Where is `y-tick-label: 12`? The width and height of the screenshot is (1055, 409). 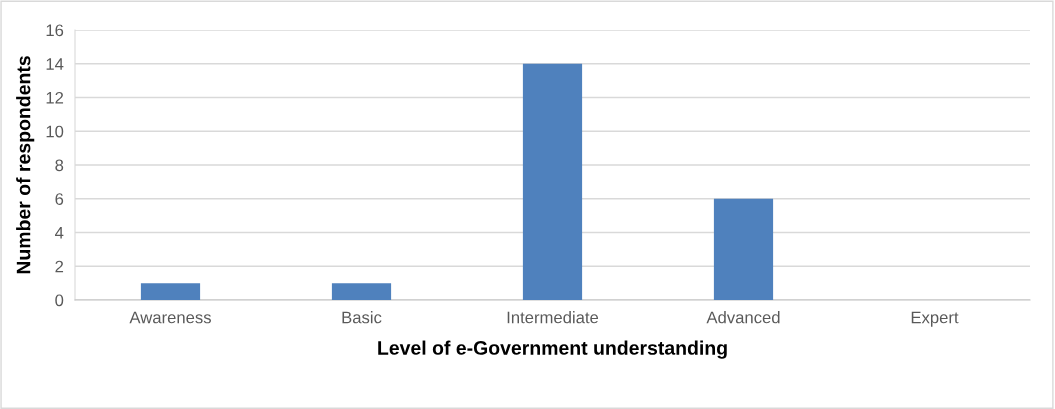
y-tick-label: 12 is located at coordinates (55, 97).